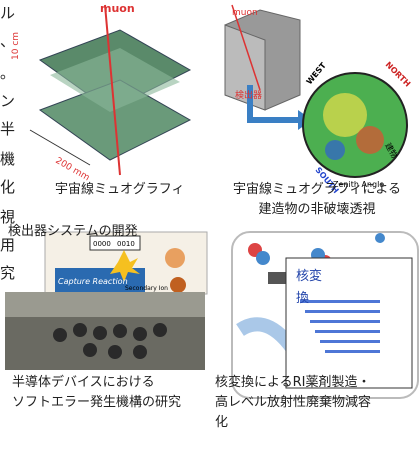  What do you see at coordinates (83, 382) in the screenshot?
I see `caption: 半導体デバイスにおける` at bounding box center [83, 382].